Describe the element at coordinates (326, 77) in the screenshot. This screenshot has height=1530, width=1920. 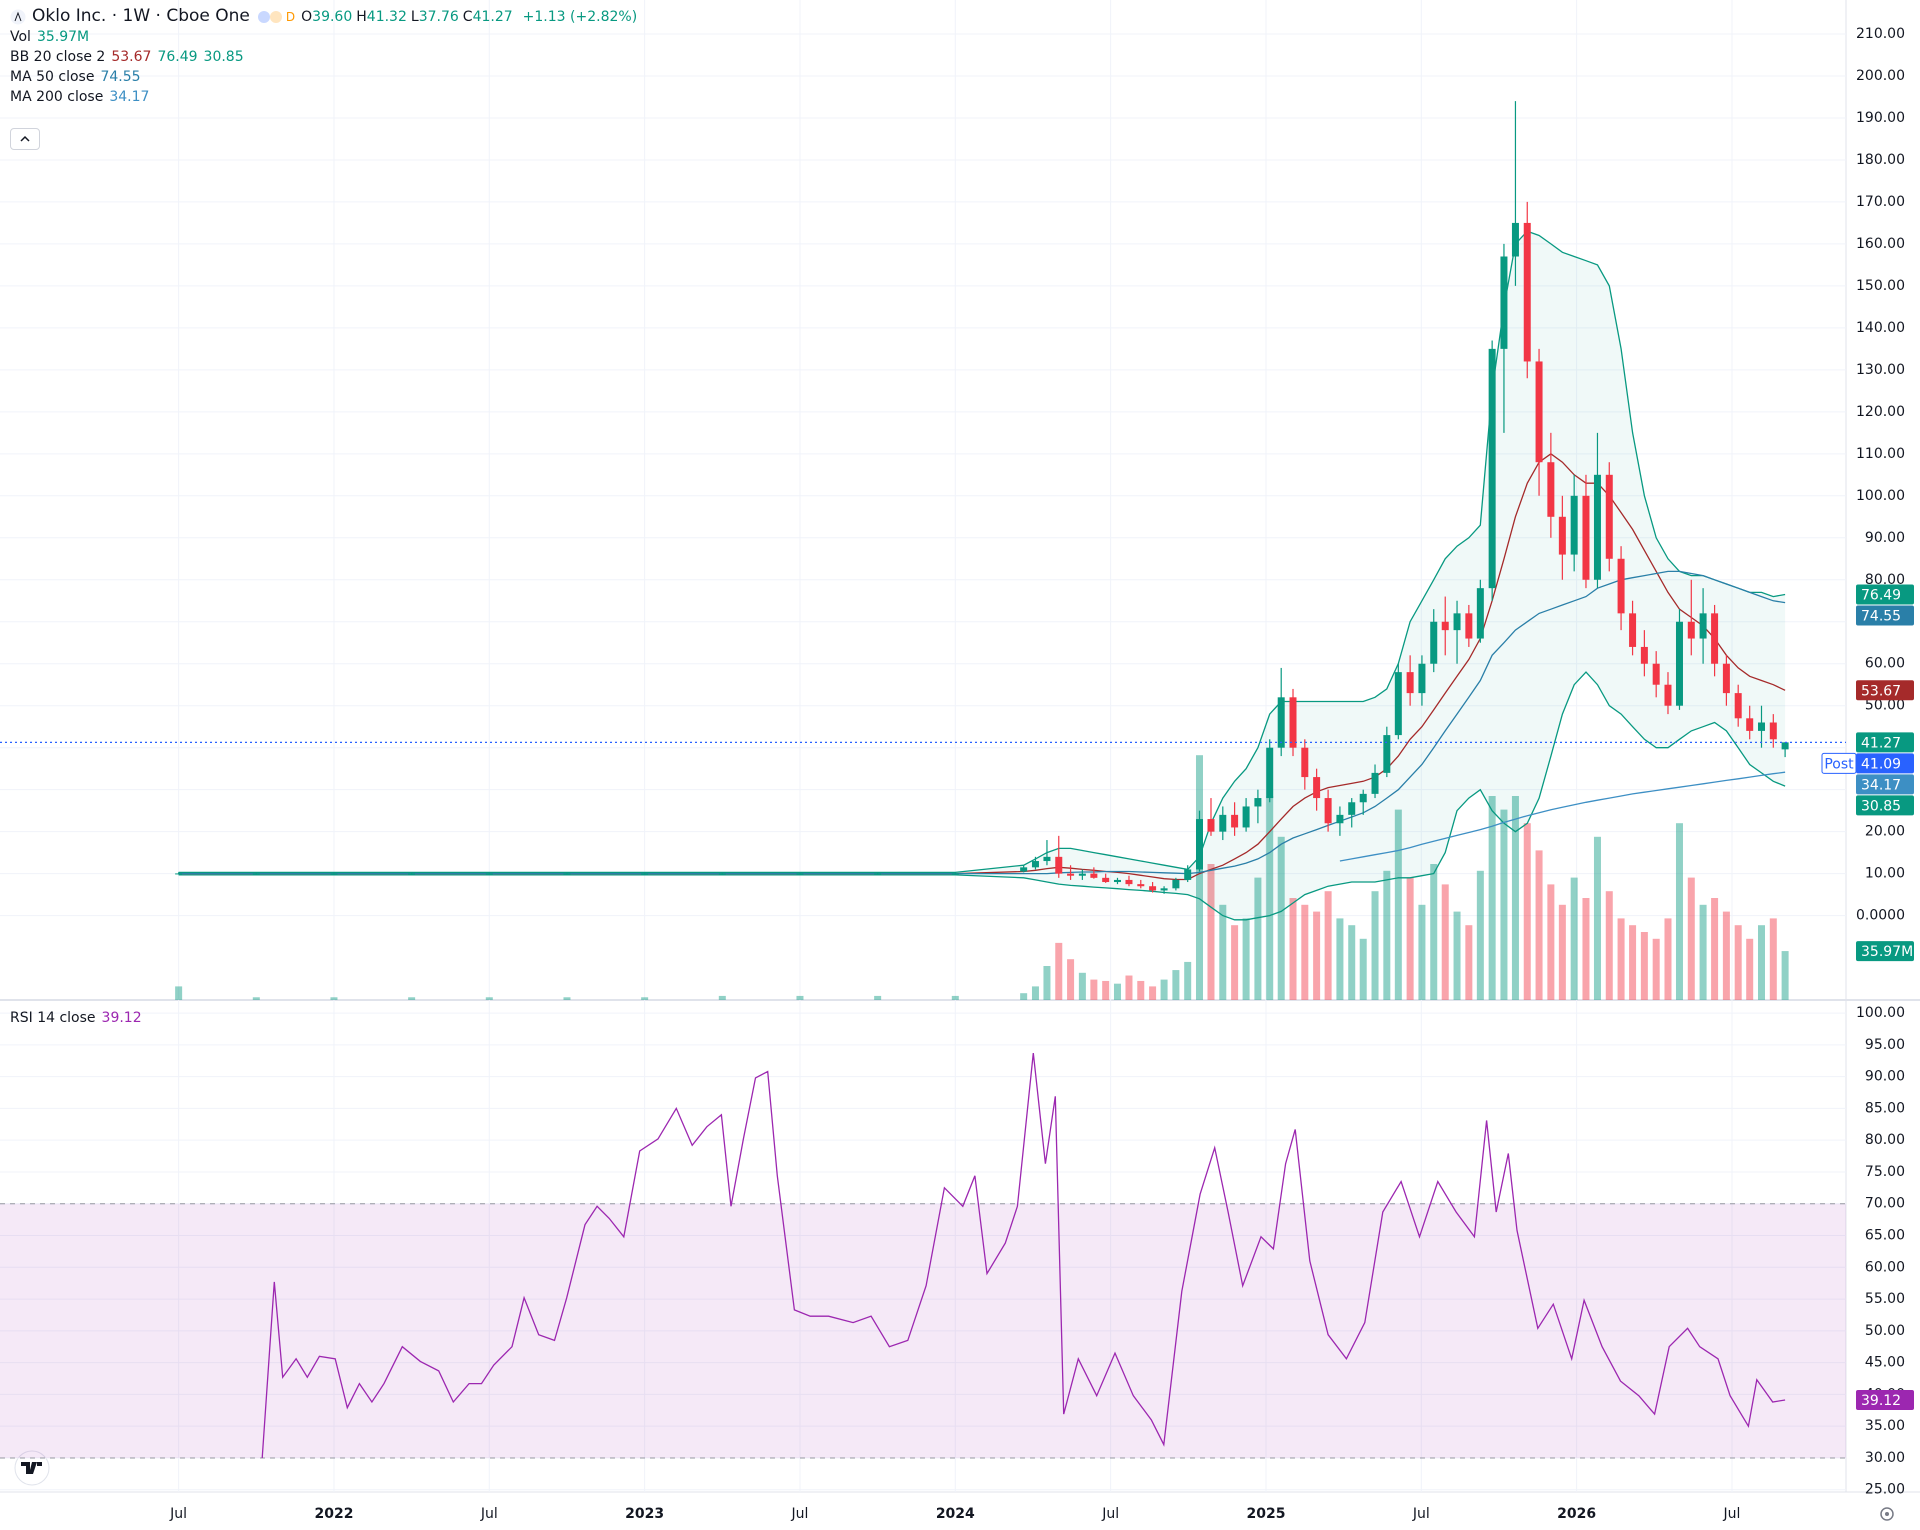
I see `indicator-row: MA 50 close 74.55` at that location.